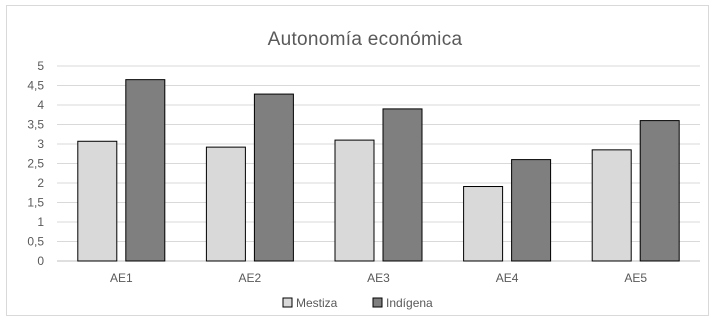 The height and width of the screenshot is (320, 715). Describe the element at coordinates (402, 185) in the screenshot. I see `bar-indigena-ae3` at that location.